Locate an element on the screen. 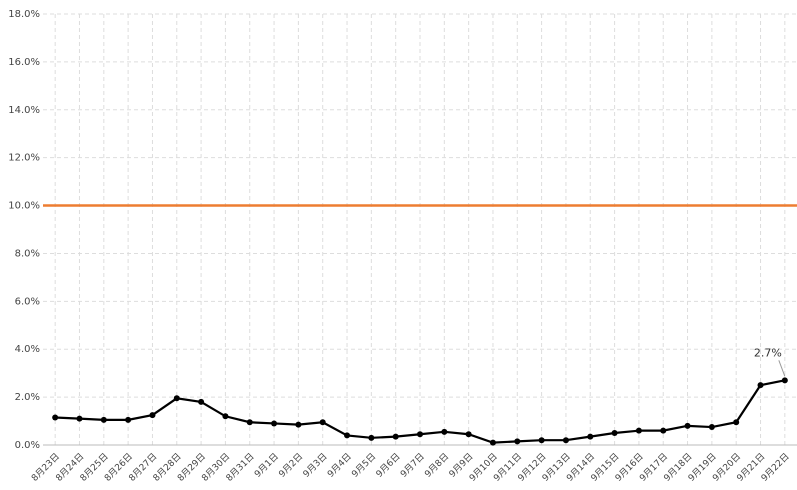 The image size is (797, 490). label-leader is located at coordinates (782, 368).